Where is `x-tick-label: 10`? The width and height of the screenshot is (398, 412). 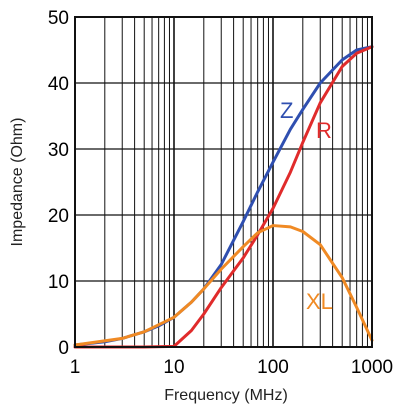 x-tick-label: 10 is located at coordinates (173, 367).